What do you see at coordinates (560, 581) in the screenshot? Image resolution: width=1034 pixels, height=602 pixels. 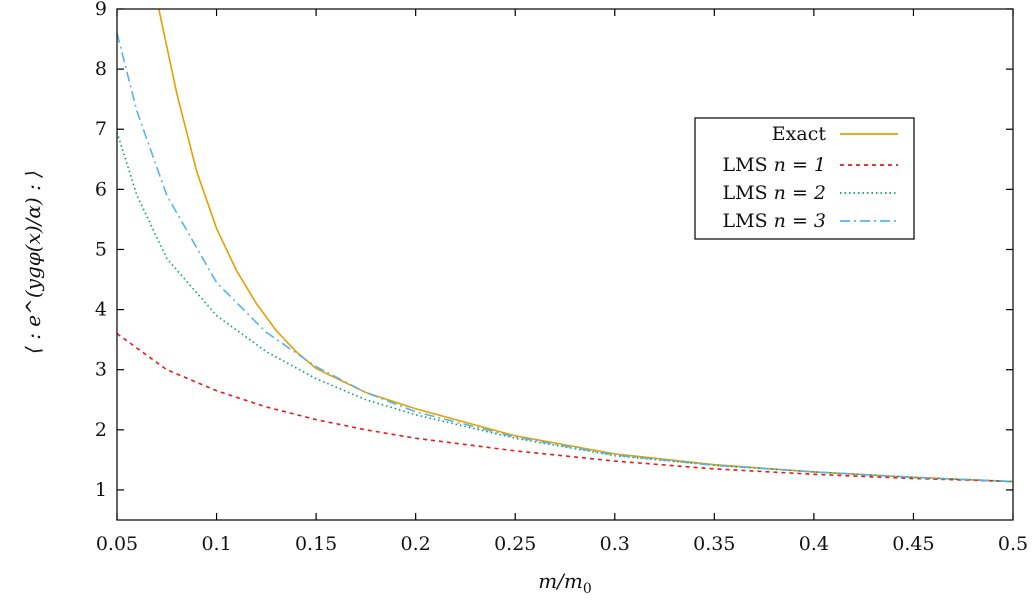 I see `x-axis-title-base: m/m` at bounding box center [560, 581].